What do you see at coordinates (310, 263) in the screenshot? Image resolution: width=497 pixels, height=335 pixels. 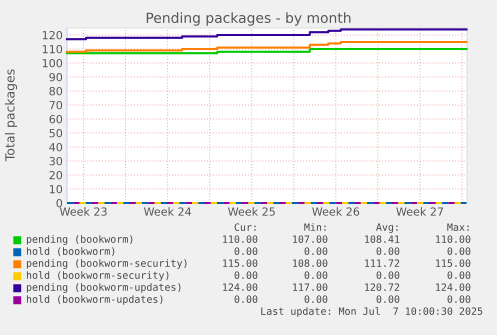 I see `text: 108.00` at bounding box center [310, 263].